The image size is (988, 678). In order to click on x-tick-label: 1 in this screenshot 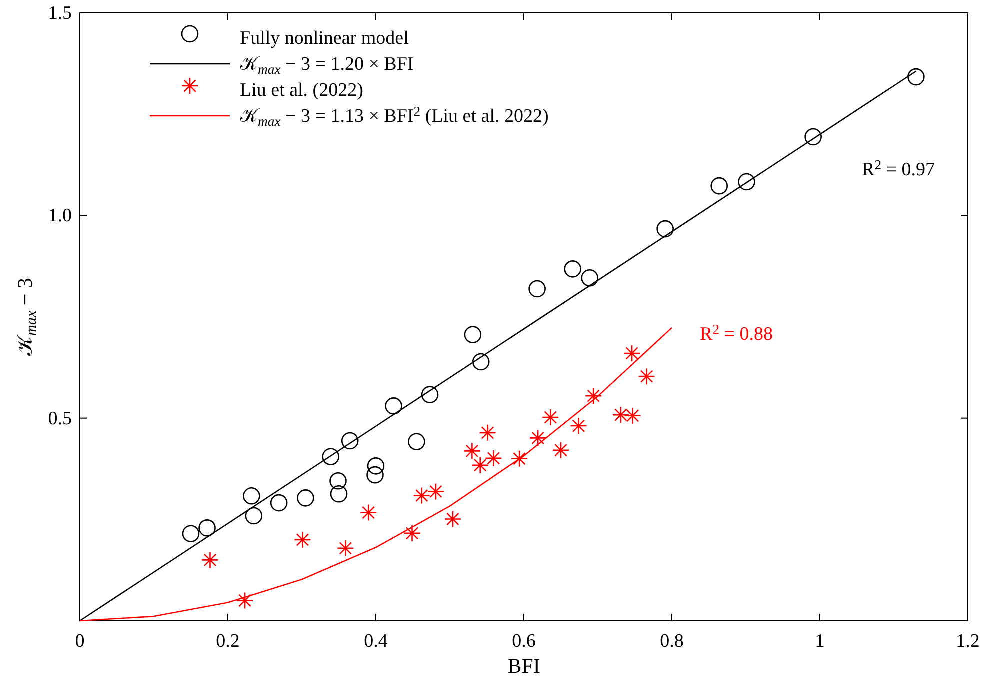, I will do `click(820, 641)`.